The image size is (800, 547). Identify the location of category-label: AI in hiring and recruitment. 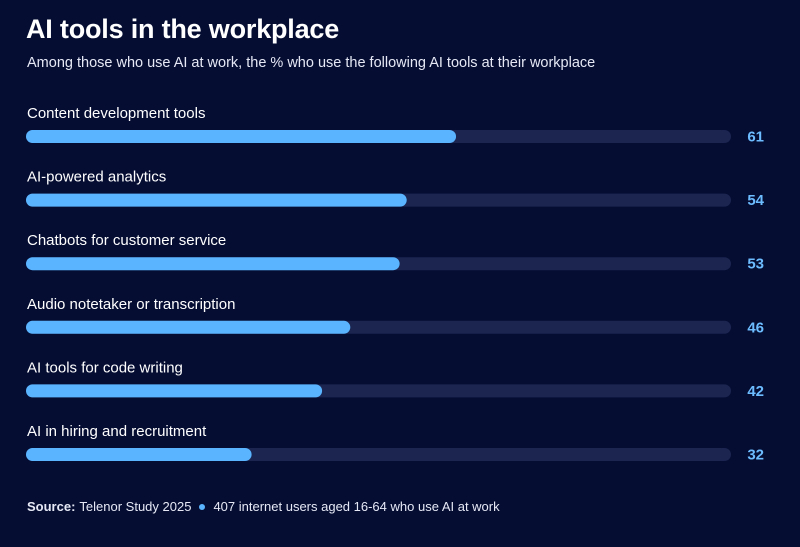
(117, 431).